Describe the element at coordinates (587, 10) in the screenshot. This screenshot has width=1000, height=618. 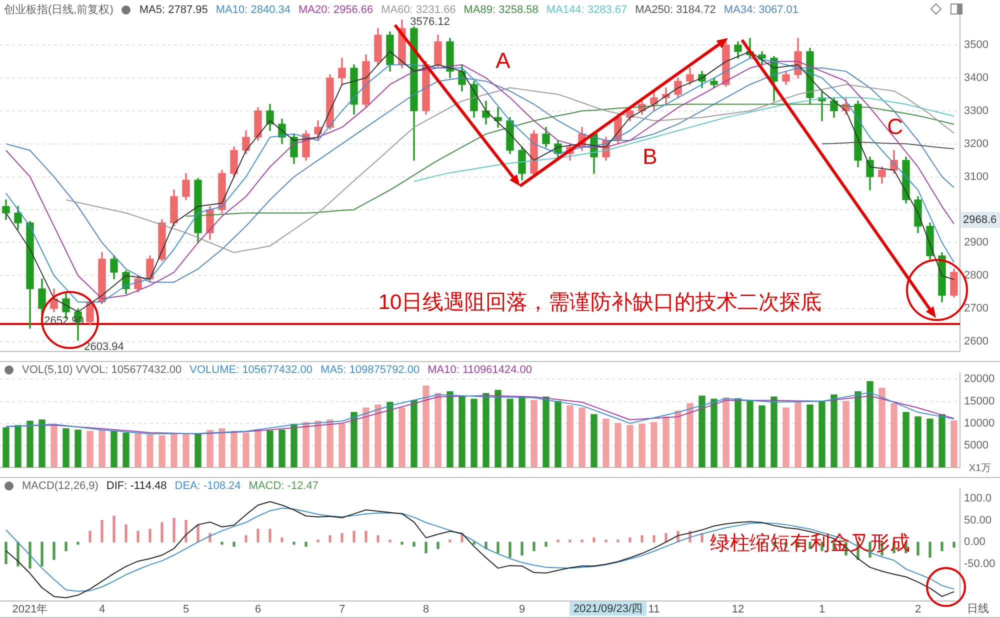
I see `text: MA144: 3283.67` at that location.